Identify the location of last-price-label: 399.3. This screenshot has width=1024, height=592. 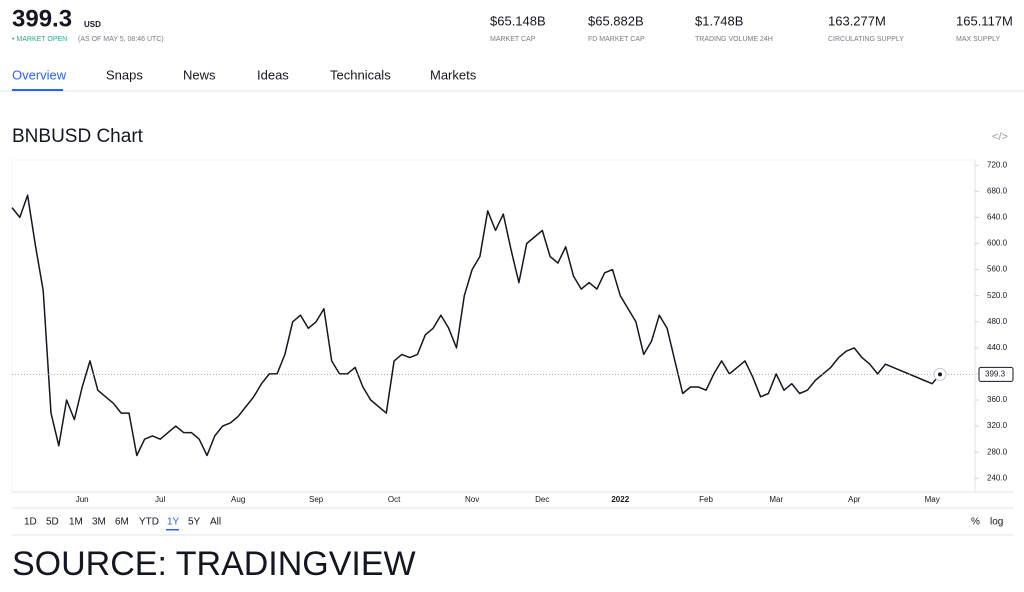
(995, 374).